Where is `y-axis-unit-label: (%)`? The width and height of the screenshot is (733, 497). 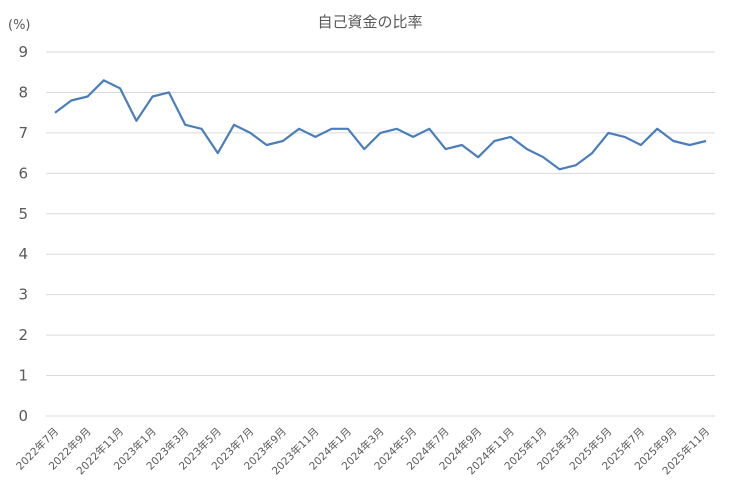 y-axis-unit-label: (%) is located at coordinates (19, 25).